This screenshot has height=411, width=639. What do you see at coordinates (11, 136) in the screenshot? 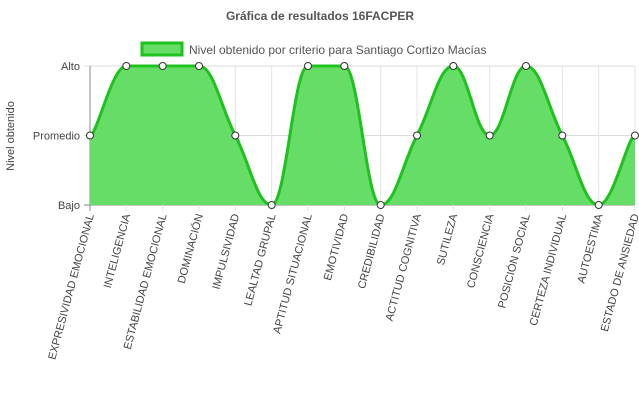
I see `y-axis-label: Nivel obtenido` at bounding box center [11, 136].